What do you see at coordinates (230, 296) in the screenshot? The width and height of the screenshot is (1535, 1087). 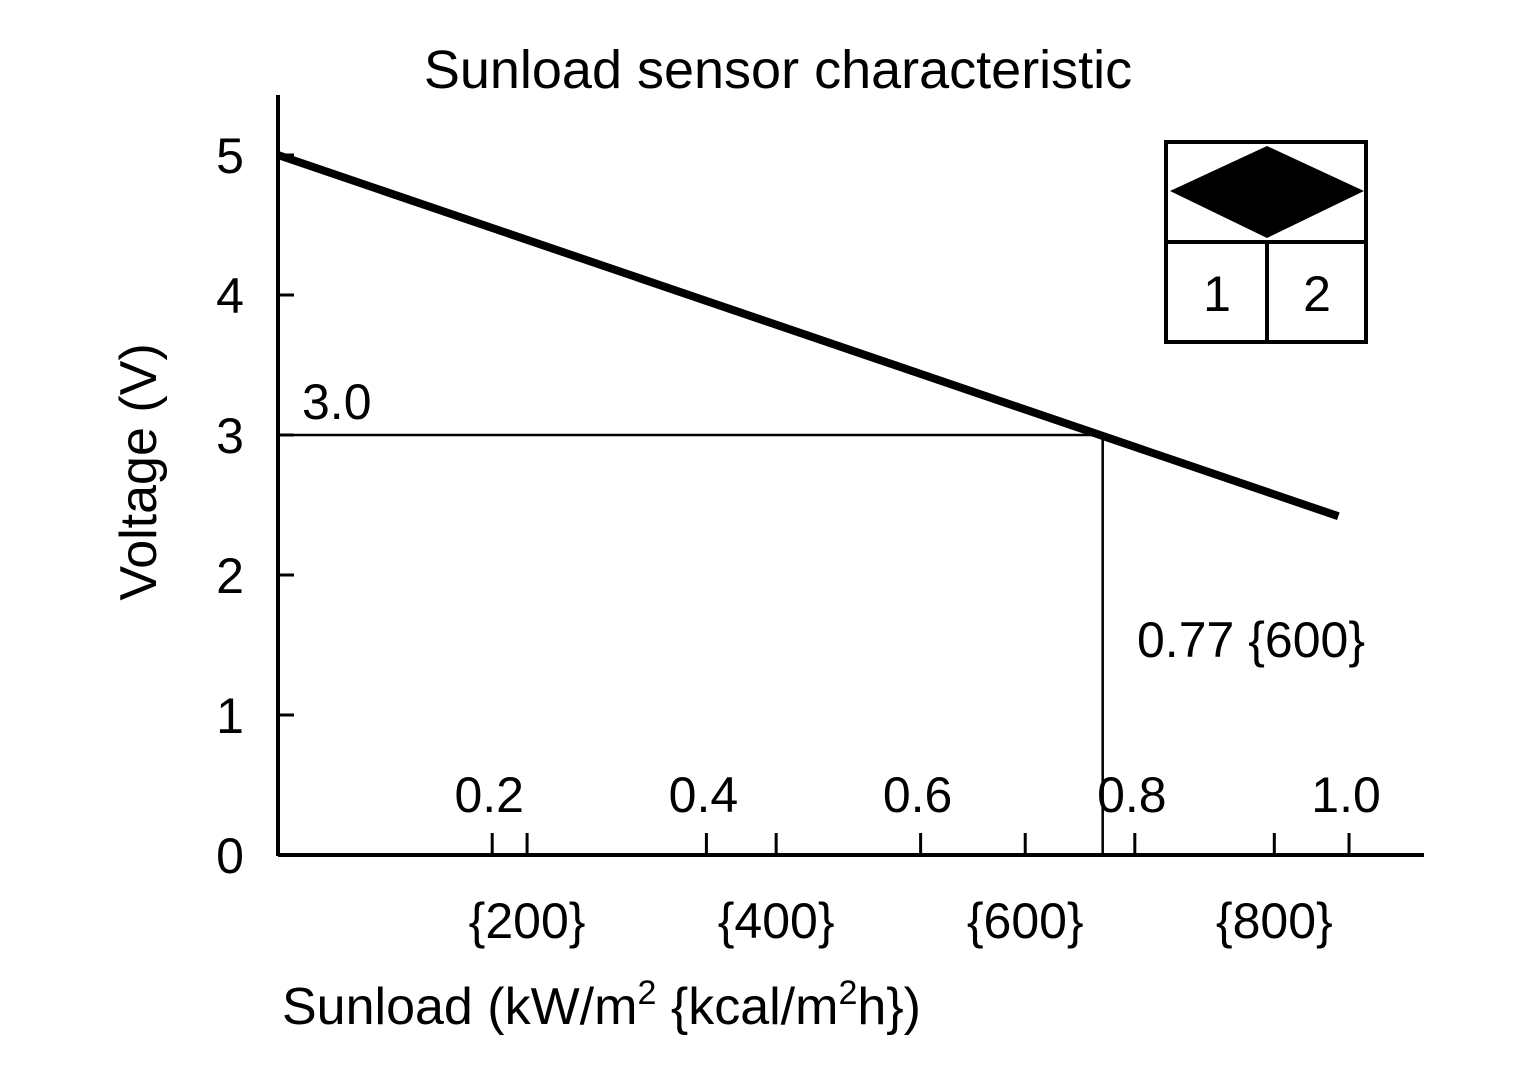 I see `y-tick-label: 4` at bounding box center [230, 296].